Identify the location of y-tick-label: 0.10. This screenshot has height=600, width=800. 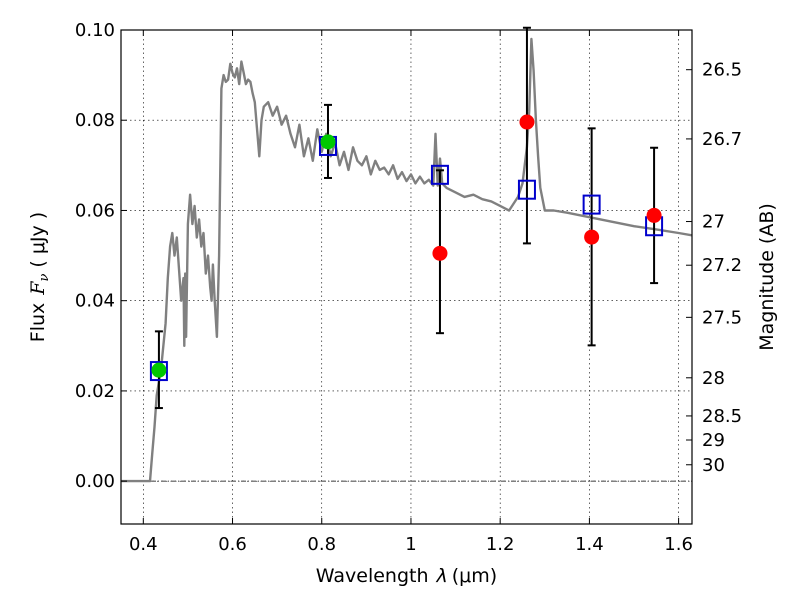
(95, 30).